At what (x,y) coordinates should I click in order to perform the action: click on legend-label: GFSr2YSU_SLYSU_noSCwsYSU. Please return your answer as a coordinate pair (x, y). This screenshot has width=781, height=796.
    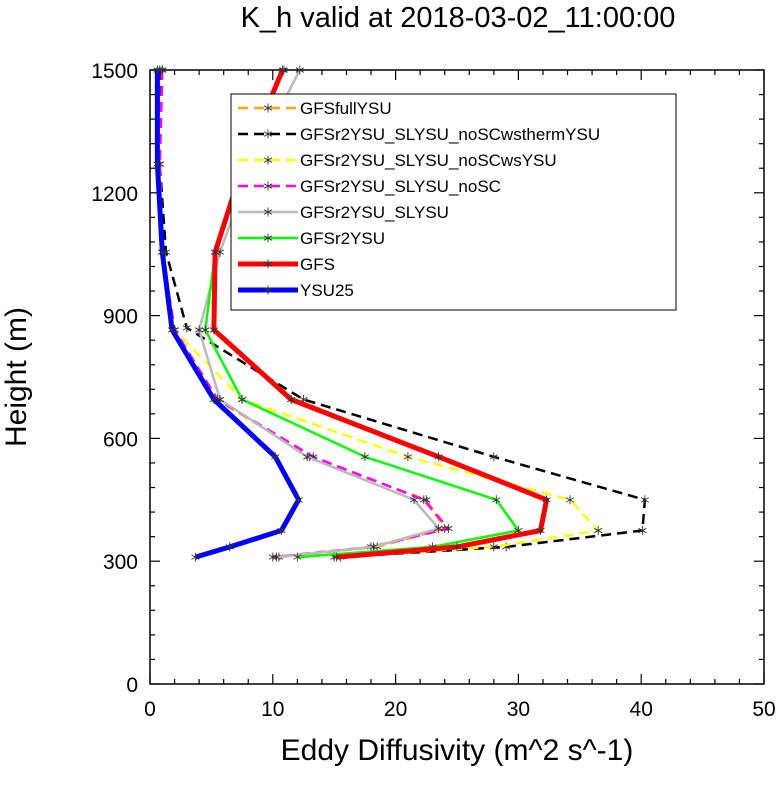
    Looking at the image, I should click on (428, 160).